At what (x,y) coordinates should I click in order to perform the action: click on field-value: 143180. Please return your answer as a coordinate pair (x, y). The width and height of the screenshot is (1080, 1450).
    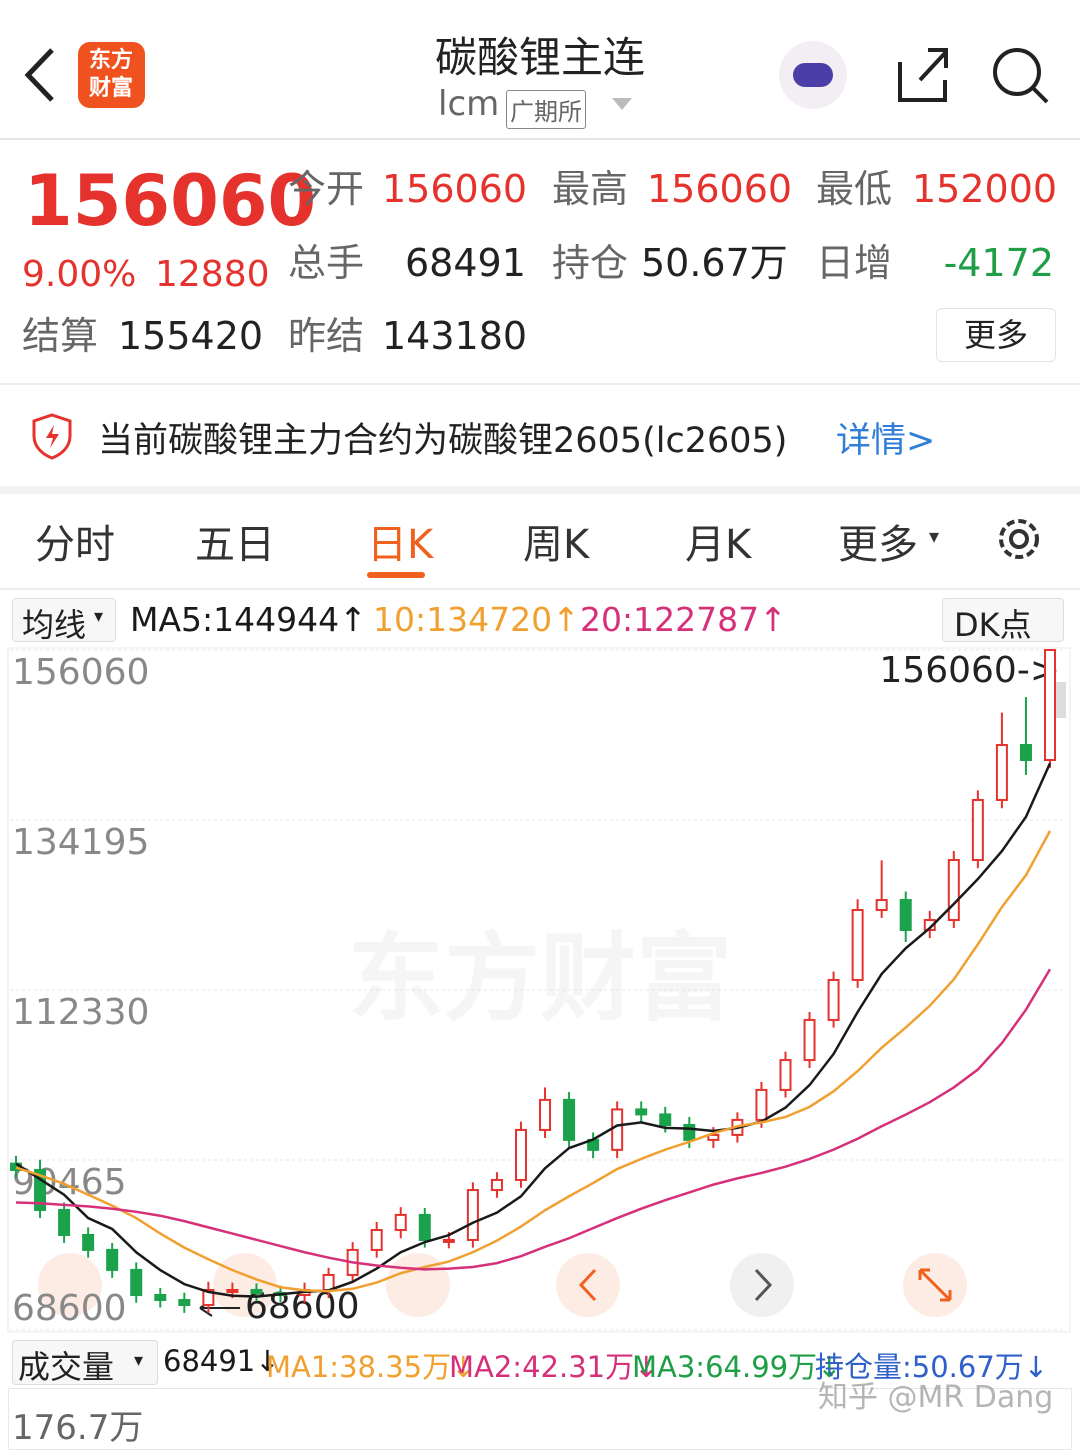
    Looking at the image, I should click on (455, 336).